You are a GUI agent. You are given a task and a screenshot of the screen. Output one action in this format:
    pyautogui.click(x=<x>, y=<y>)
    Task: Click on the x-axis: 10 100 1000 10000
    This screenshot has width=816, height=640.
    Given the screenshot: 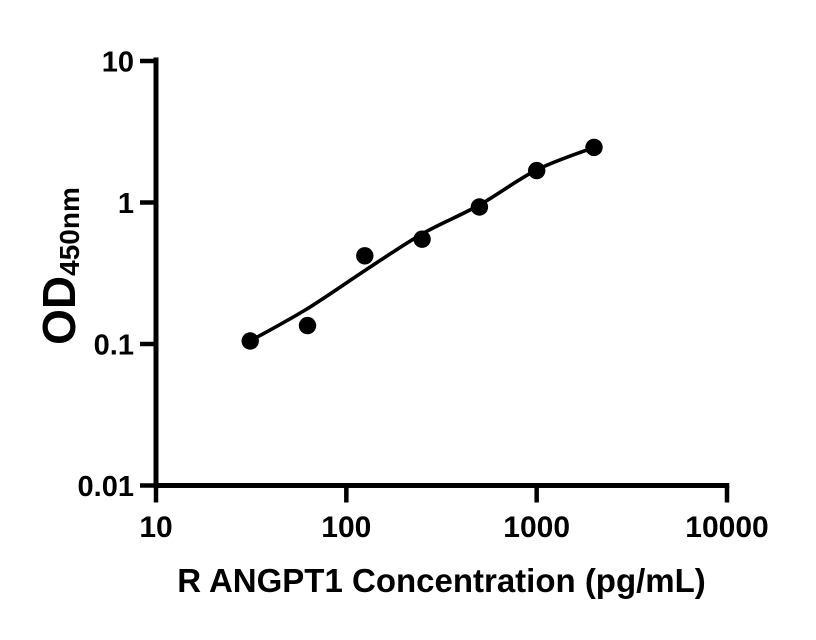 What is the action you would take?
    pyautogui.click(x=454, y=513)
    